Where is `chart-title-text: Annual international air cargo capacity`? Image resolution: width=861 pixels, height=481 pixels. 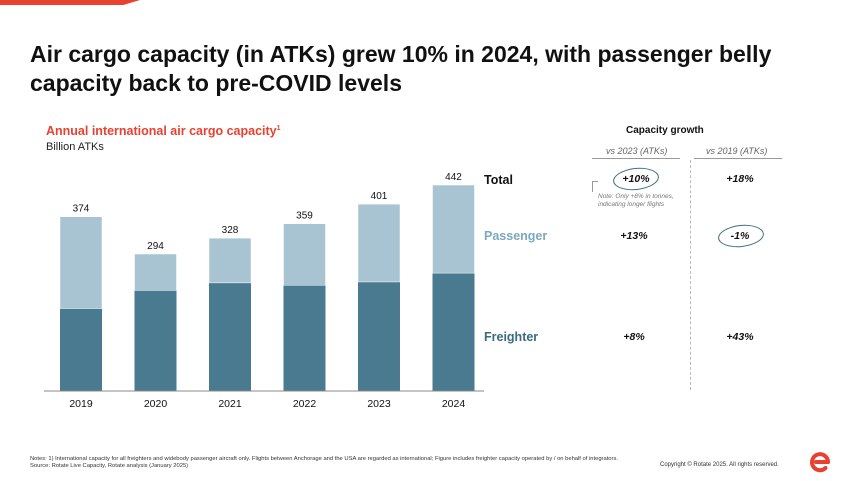 chart-title-text: Annual international air cargo capacity is located at coordinates (161, 131).